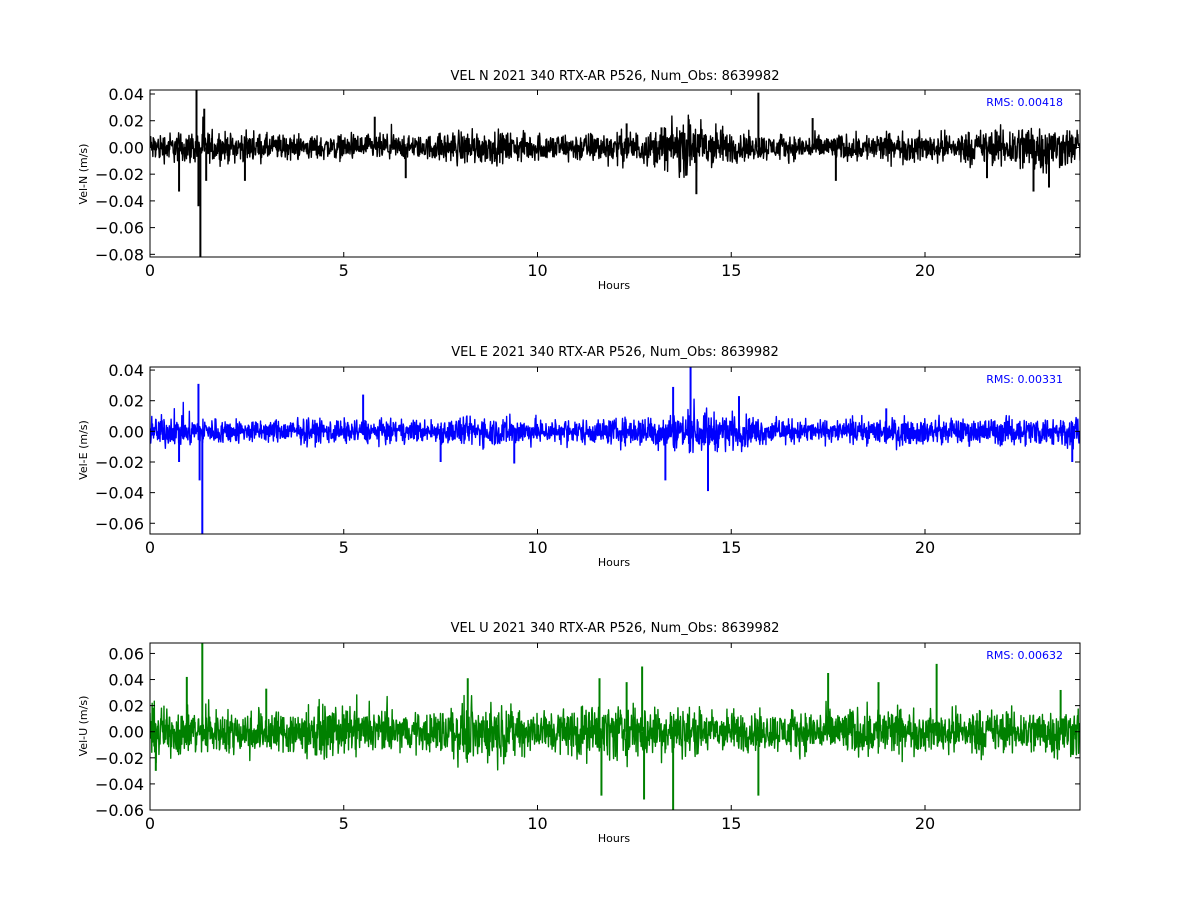  What do you see at coordinates (83, 450) in the screenshot?
I see `y-axis-label: Vel-E (m/s)` at bounding box center [83, 450].